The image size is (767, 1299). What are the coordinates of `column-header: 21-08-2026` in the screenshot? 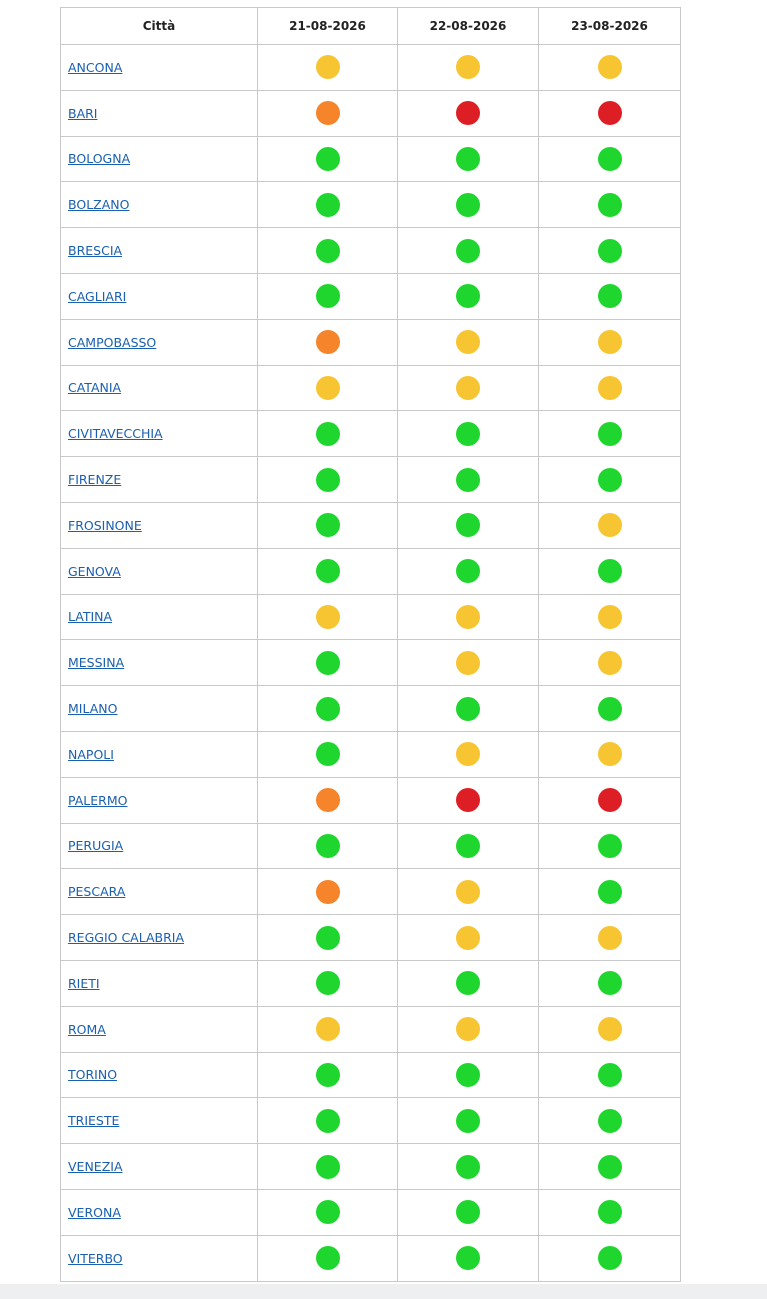 It's located at (327, 26).